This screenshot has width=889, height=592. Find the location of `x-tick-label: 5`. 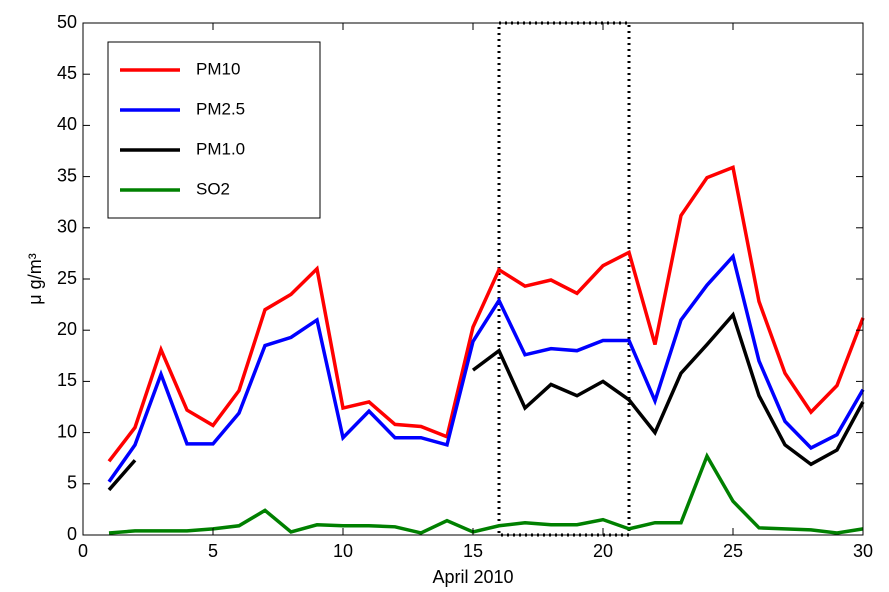

x-tick-label: 5 is located at coordinates (213, 551).